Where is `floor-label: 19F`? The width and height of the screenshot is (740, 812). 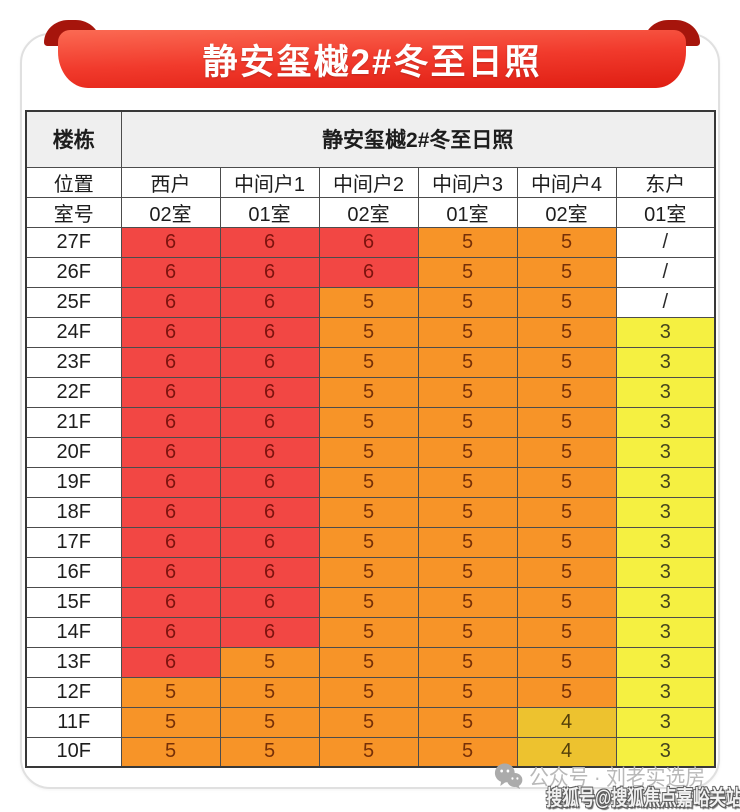
floor-label: 19F is located at coordinates (73, 482).